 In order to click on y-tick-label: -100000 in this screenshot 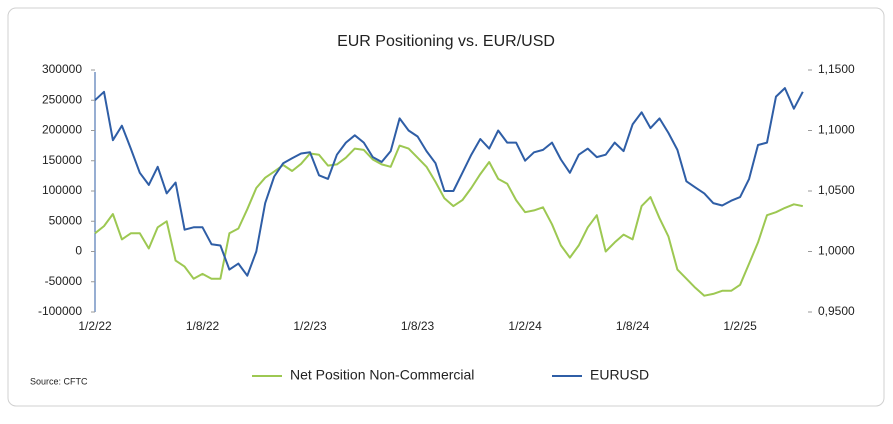, I will do `click(60, 311)`.